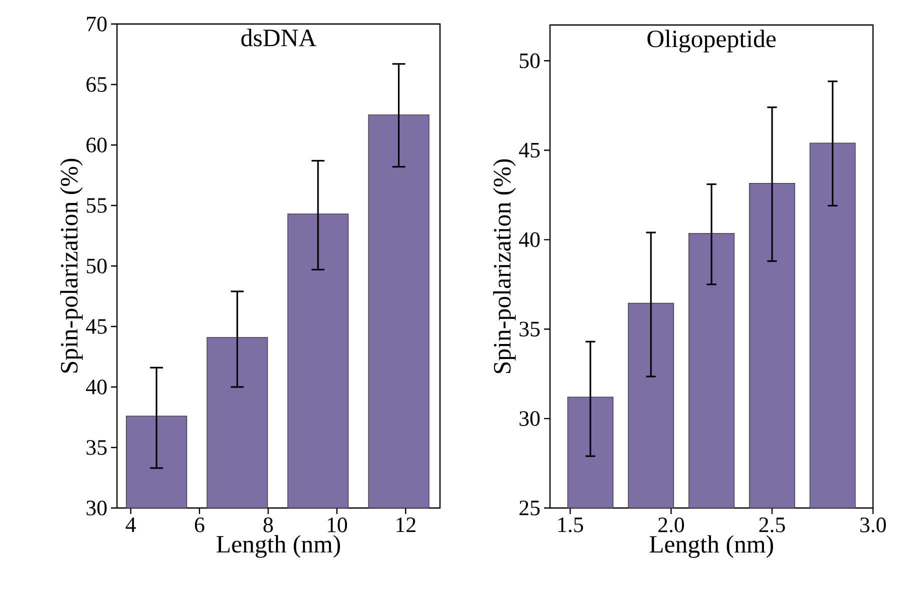  Describe the element at coordinates (278, 37) in the screenshot. I see `chart-title: dsDNA` at that location.